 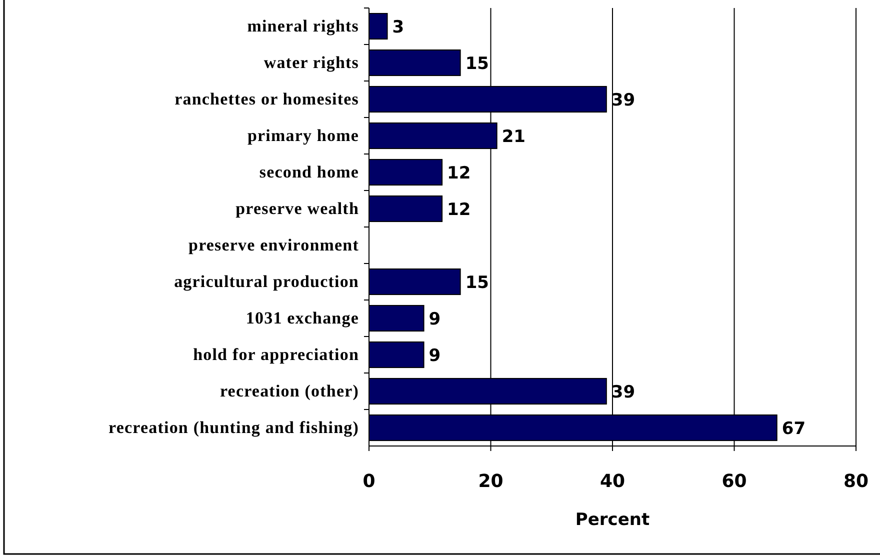 I want to click on x-tick-label: 40, so click(x=613, y=481).